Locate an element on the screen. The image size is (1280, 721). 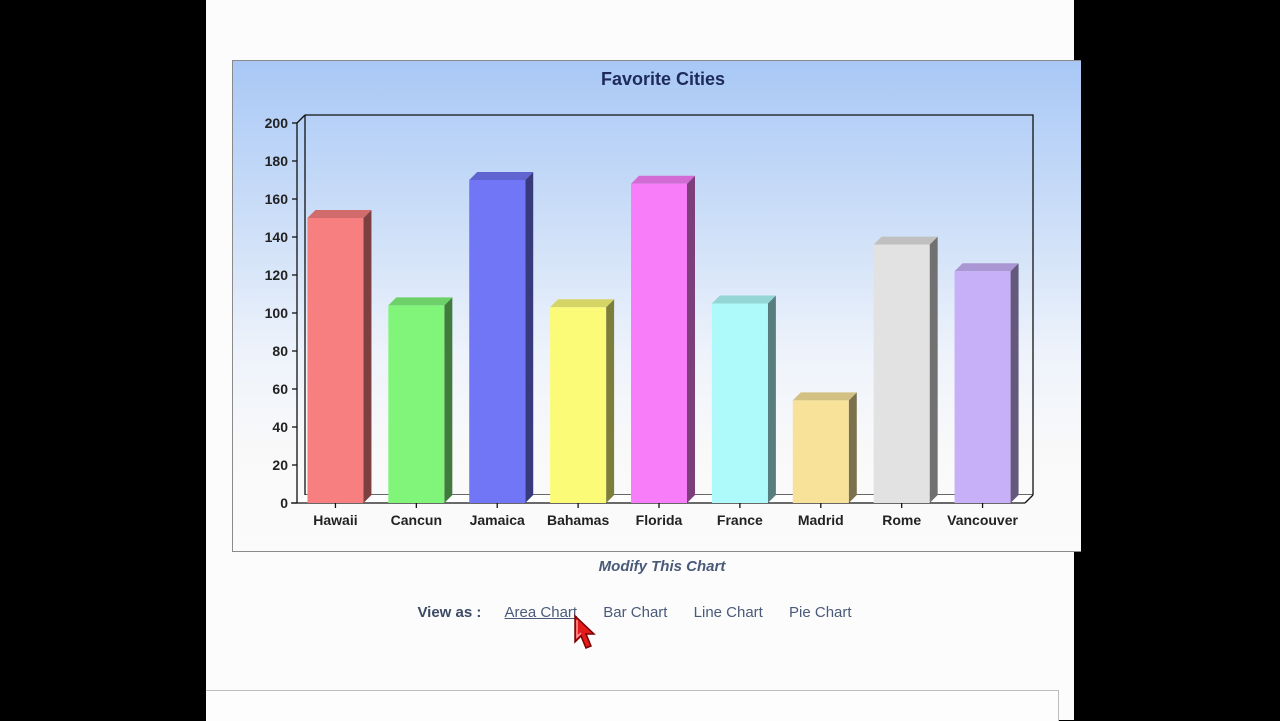
y-tick-label: 200 is located at coordinates (277, 123).